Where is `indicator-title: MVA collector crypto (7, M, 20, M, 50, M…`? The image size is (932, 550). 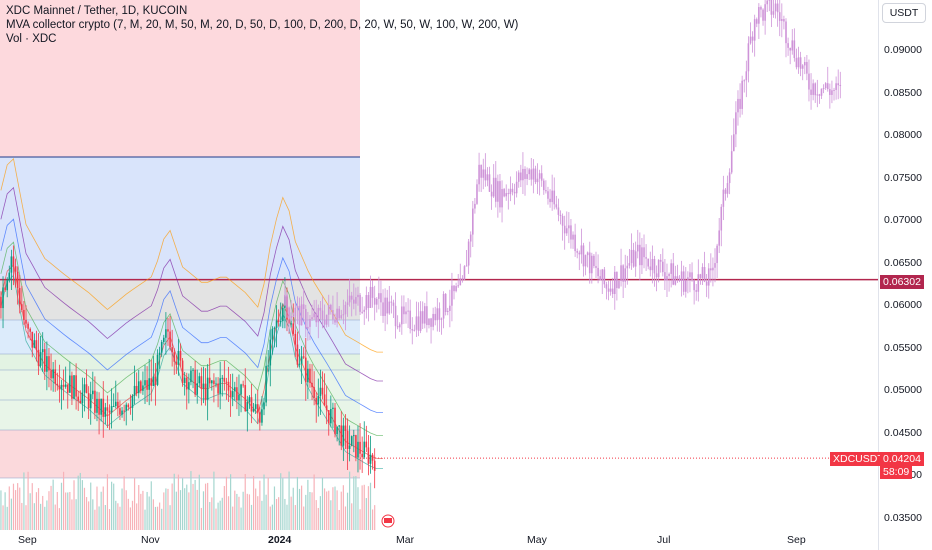 indicator-title: MVA collector crypto (7, M, 20, M, 50, M… is located at coordinates (262, 25).